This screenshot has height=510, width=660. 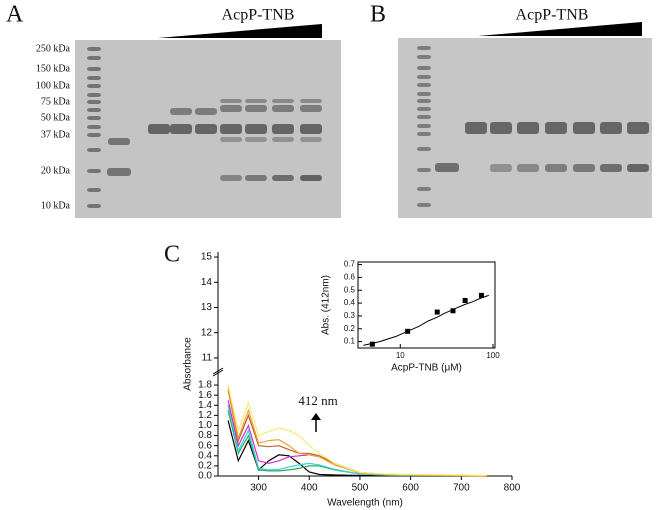 What do you see at coordinates (207, 257) in the screenshot?
I see `y-tick-label: 15` at bounding box center [207, 257].